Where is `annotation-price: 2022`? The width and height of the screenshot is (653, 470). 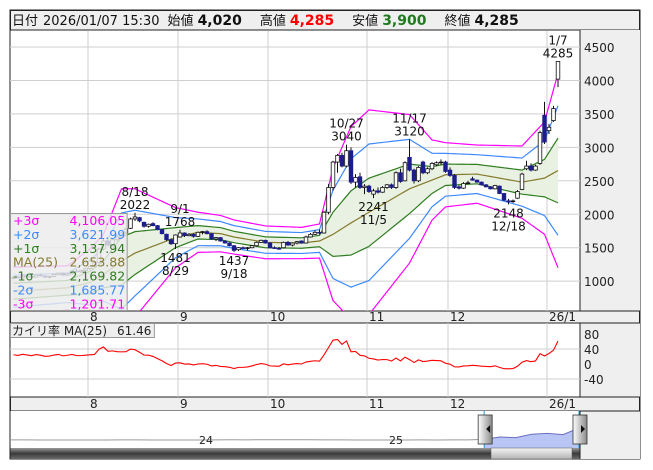 annotation-price: 2022 is located at coordinates (135, 205).